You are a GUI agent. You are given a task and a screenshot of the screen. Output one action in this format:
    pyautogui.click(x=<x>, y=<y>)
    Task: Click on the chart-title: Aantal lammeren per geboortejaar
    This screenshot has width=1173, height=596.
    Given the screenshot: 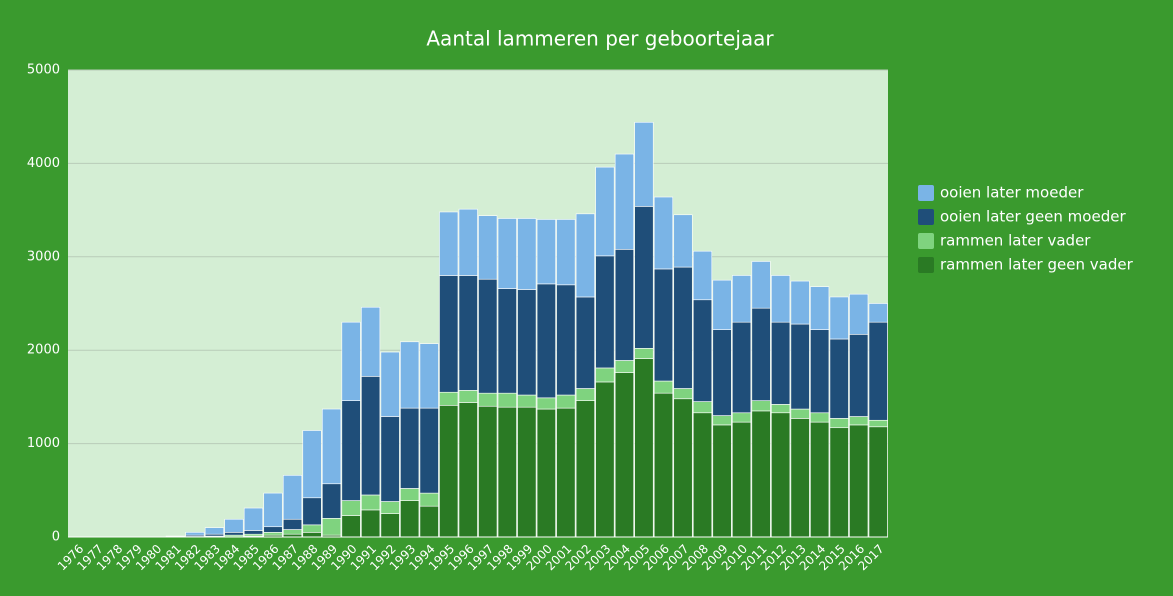 What is the action you would take?
    pyautogui.click(x=600, y=39)
    